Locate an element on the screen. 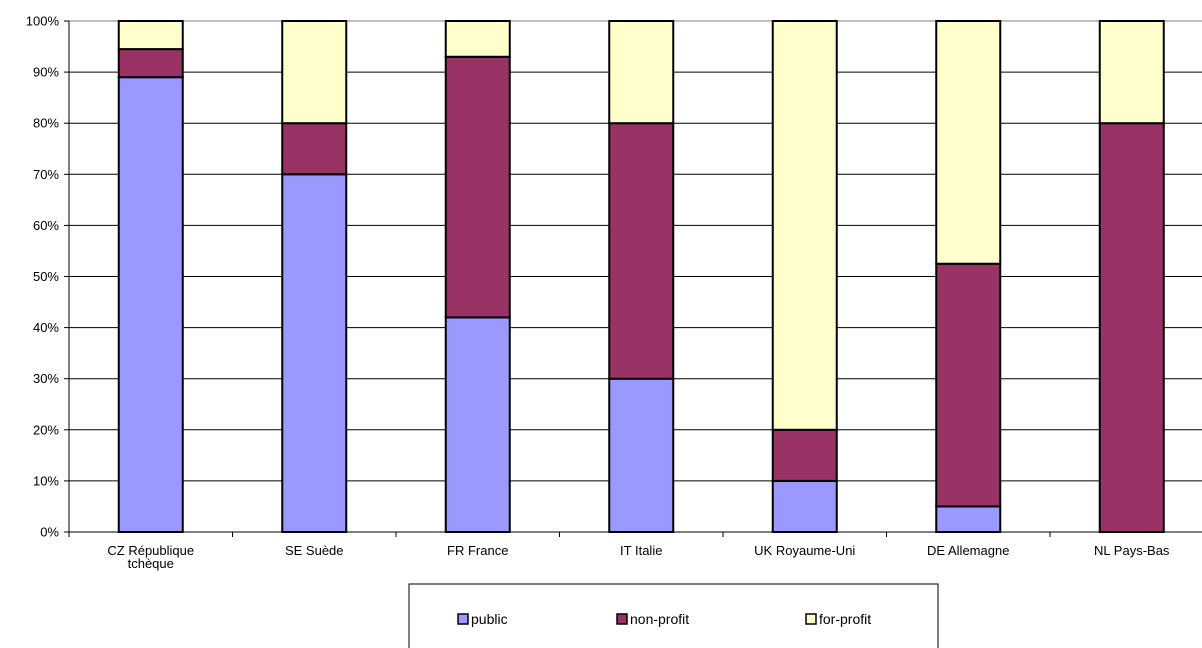  y-tick-label: 0% is located at coordinates (49, 532).